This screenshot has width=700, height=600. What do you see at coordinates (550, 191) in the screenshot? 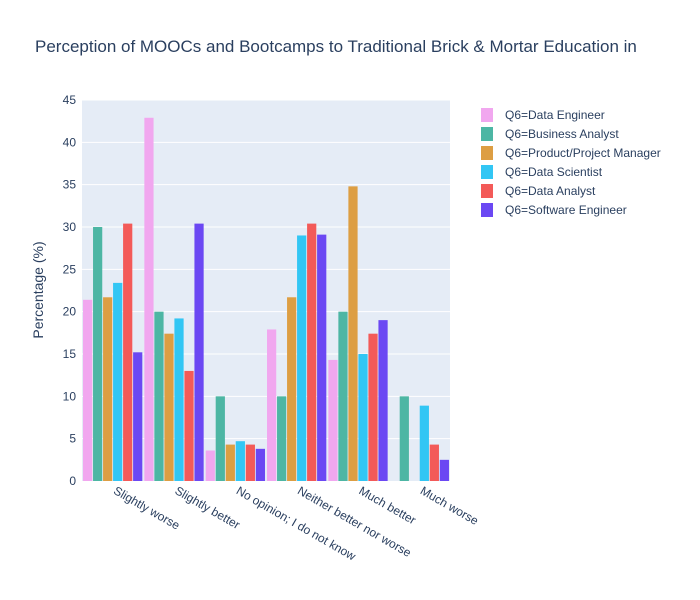
I see `legend-label: Q6=Data Analyst` at bounding box center [550, 191].